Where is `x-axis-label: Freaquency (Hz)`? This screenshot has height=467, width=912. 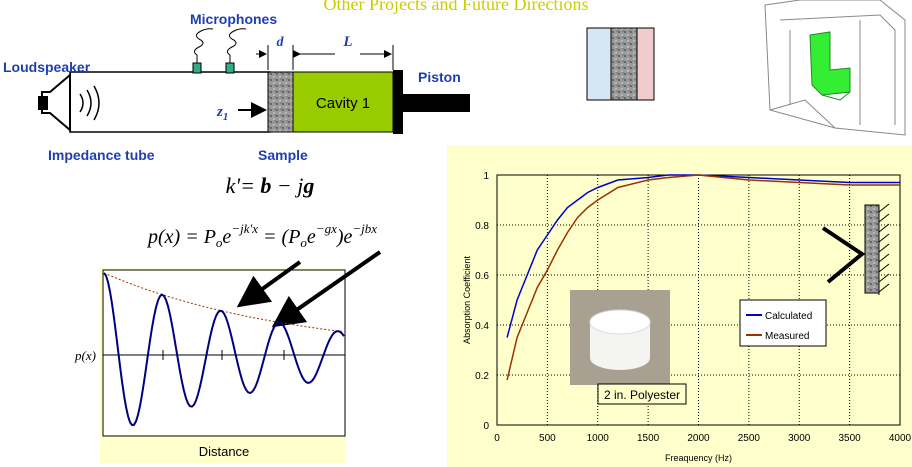
x-axis-label: Freaquency (Hz) is located at coordinates (698, 458).